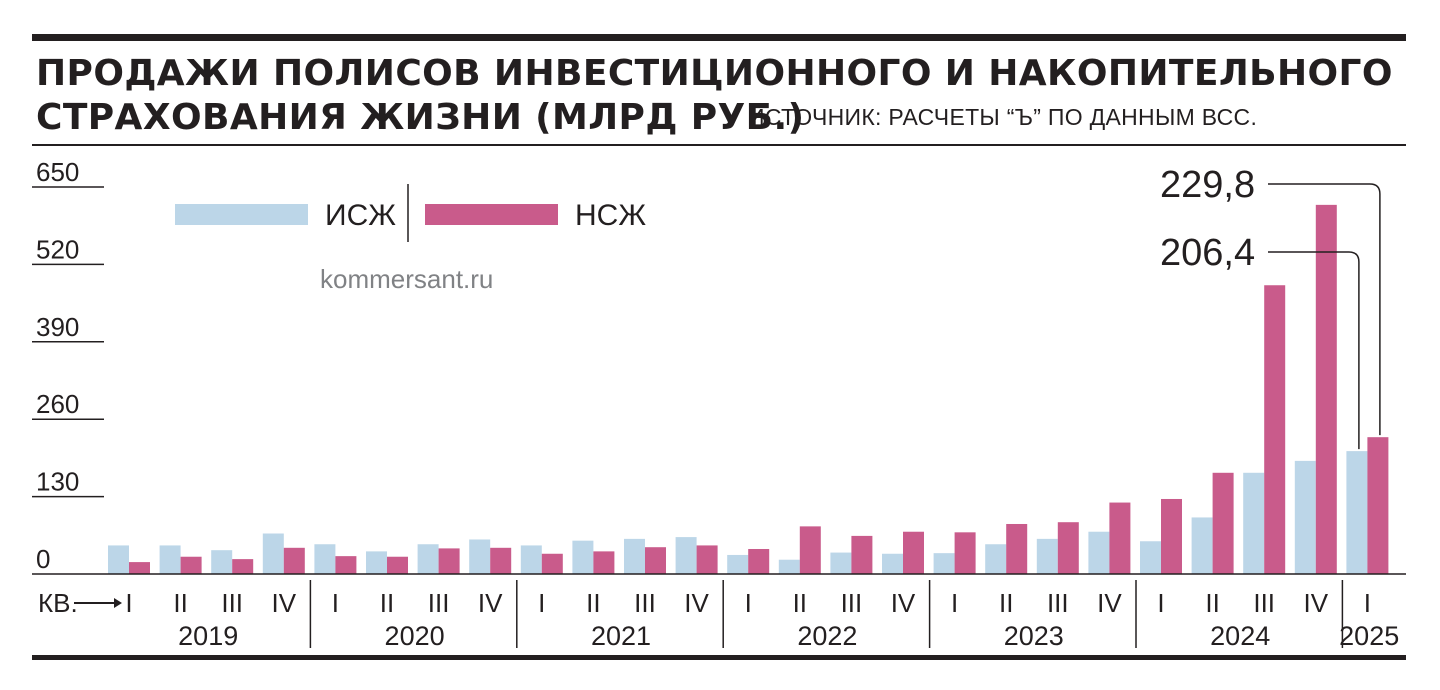 This screenshot has width=1440, height=690. Describe the element at coordinates (57, 249) in the screenshot. I see `y-tick-label: 520` at that location.